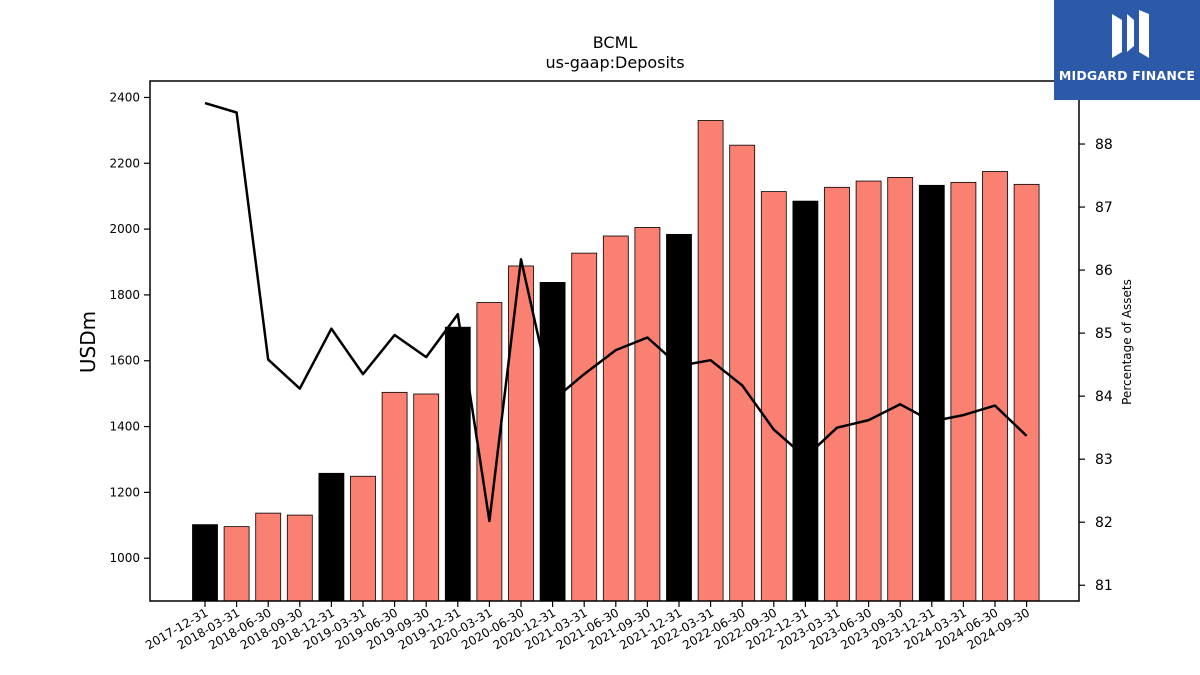 Image resolution: width=1200 pixels, height=675 pixels. Describe the element at coordinates (1104, 145) in the screenshot. I see `right-tick-label: 88` at that location.